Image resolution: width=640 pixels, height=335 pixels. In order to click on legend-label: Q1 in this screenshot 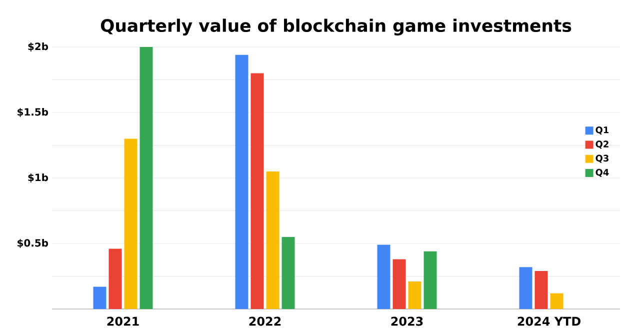, I will do `click(602, 130)`.